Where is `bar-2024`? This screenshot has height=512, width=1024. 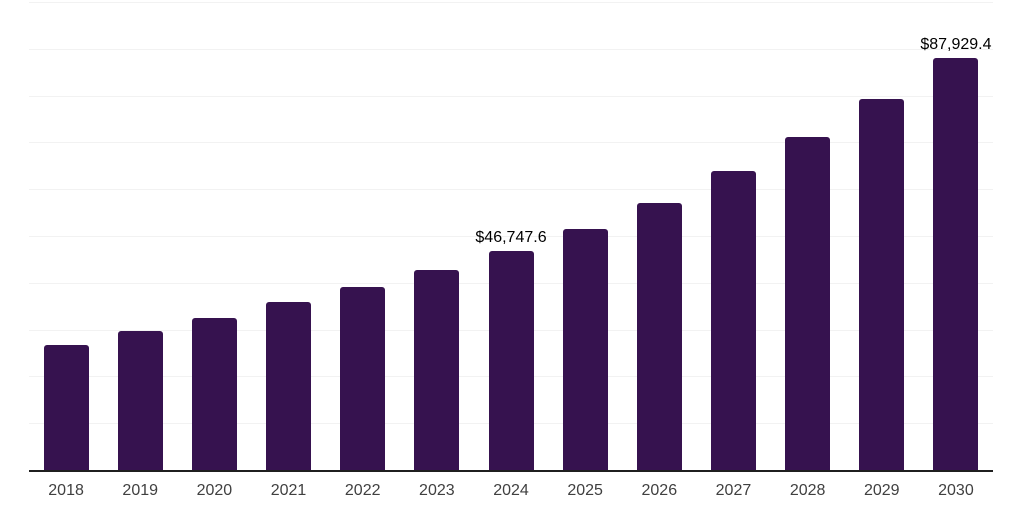 bar-2024 is located at coordinates (511, 360).